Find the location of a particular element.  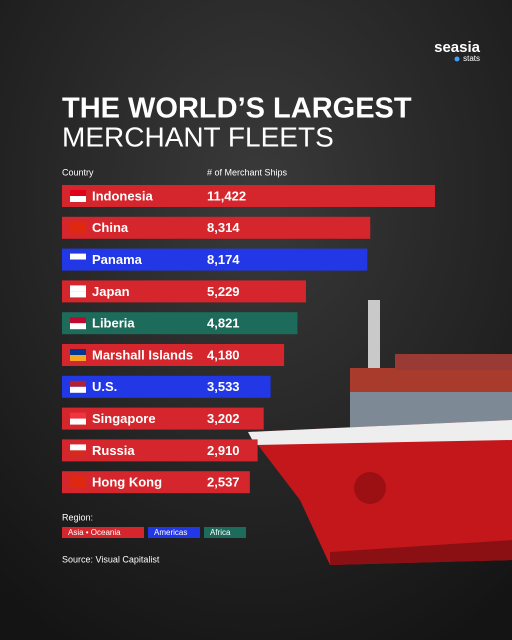

brand-sub: stats is located at coordinates (471, 58).